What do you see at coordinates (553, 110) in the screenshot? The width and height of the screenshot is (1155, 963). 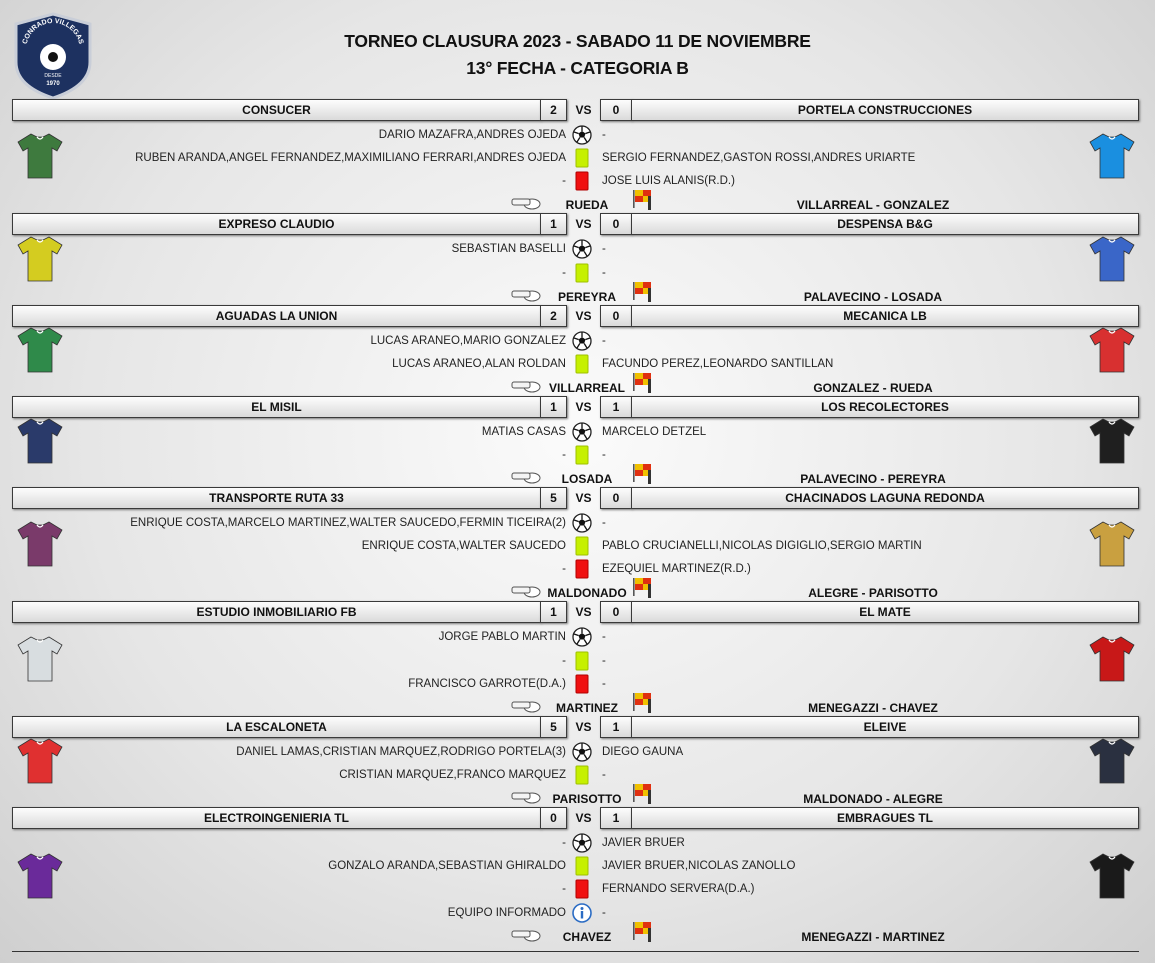 I see `home-score: 2` at bounding box center [553, 110].